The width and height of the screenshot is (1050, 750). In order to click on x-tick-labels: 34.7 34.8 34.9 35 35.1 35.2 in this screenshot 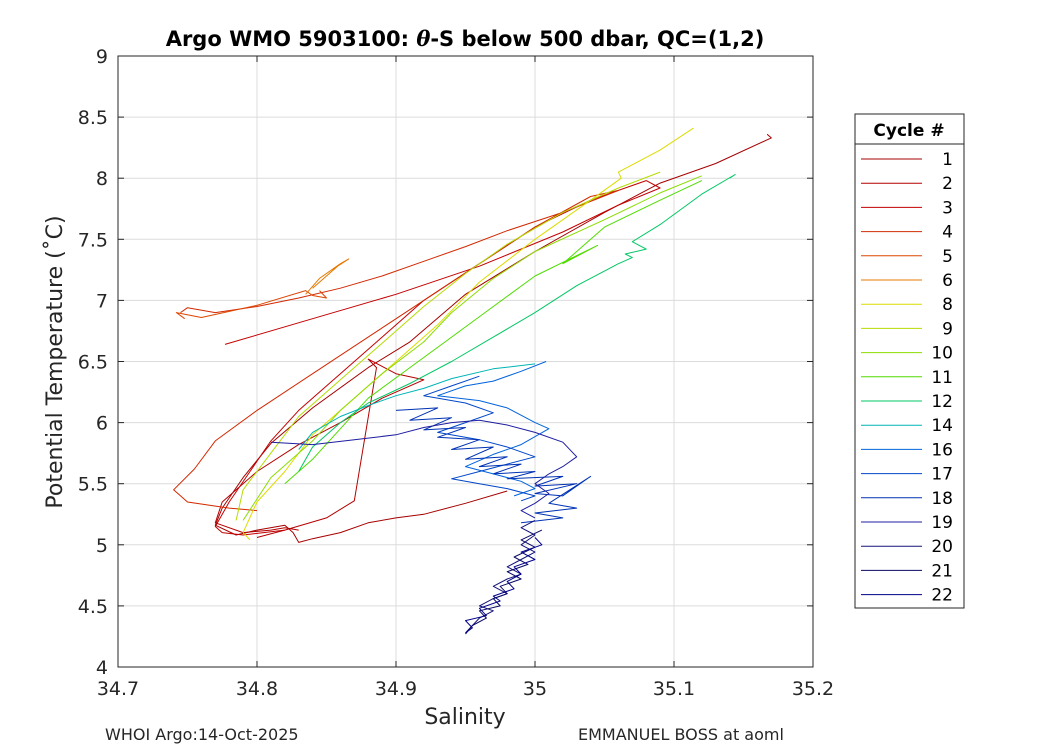, I will do `click(465, 689)`.